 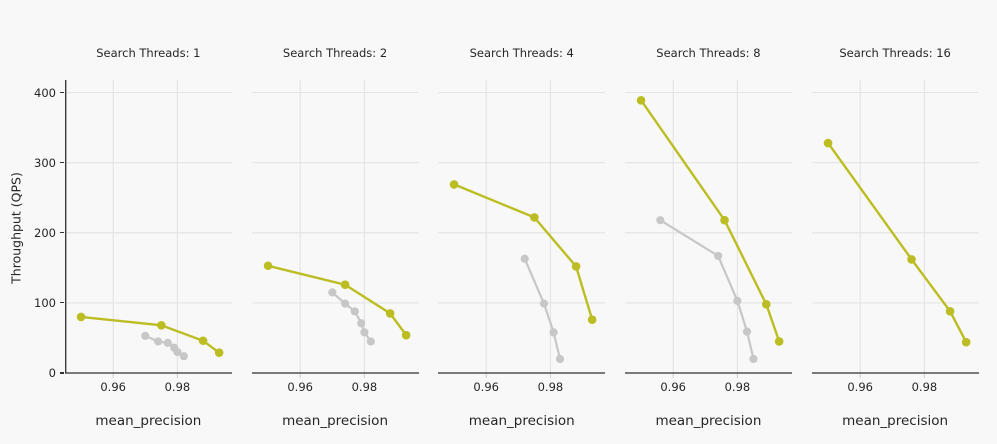 What do you see at coordinates (148, 53) in the screenshot?
I see `facet-title: Search Threads: 1` at bounding box center [148, 53].